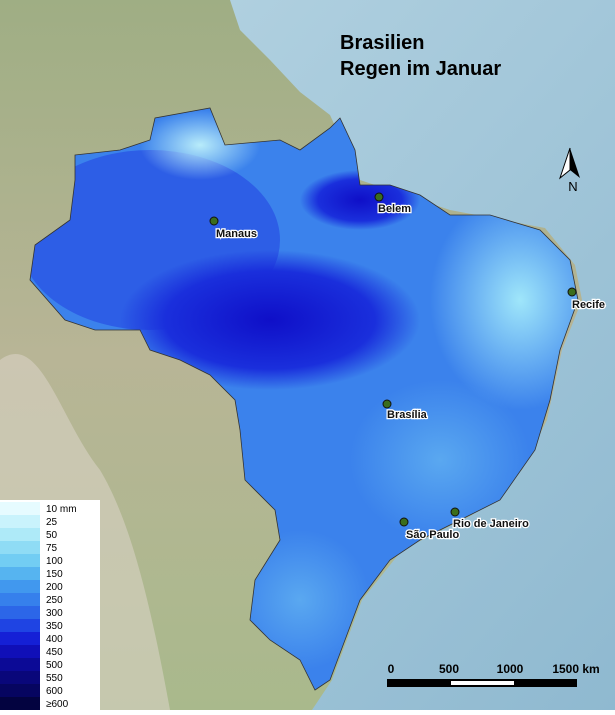  I want to click on legend-label: 550, so click(54, 678).